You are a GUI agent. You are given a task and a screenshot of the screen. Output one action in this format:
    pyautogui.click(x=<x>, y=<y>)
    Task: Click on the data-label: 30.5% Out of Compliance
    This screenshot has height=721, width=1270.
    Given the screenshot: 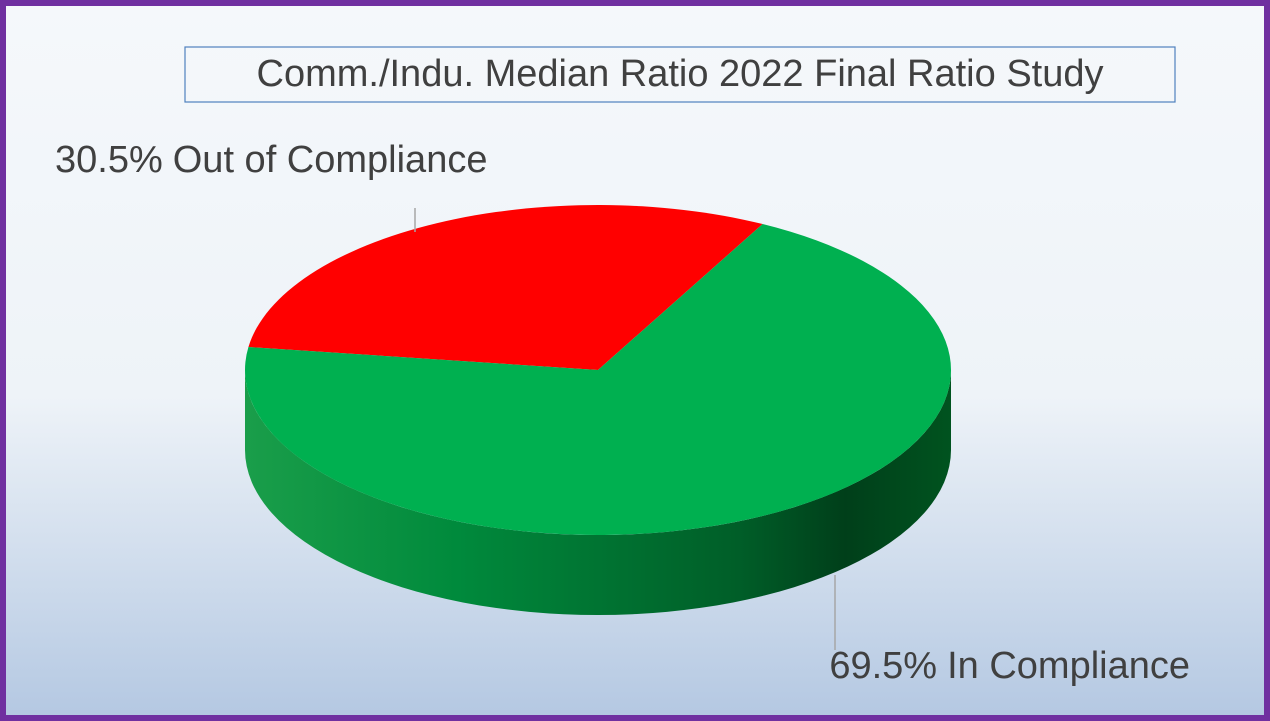 What is the action you would take?
    pyautogui.click(x=271, y=160)
    